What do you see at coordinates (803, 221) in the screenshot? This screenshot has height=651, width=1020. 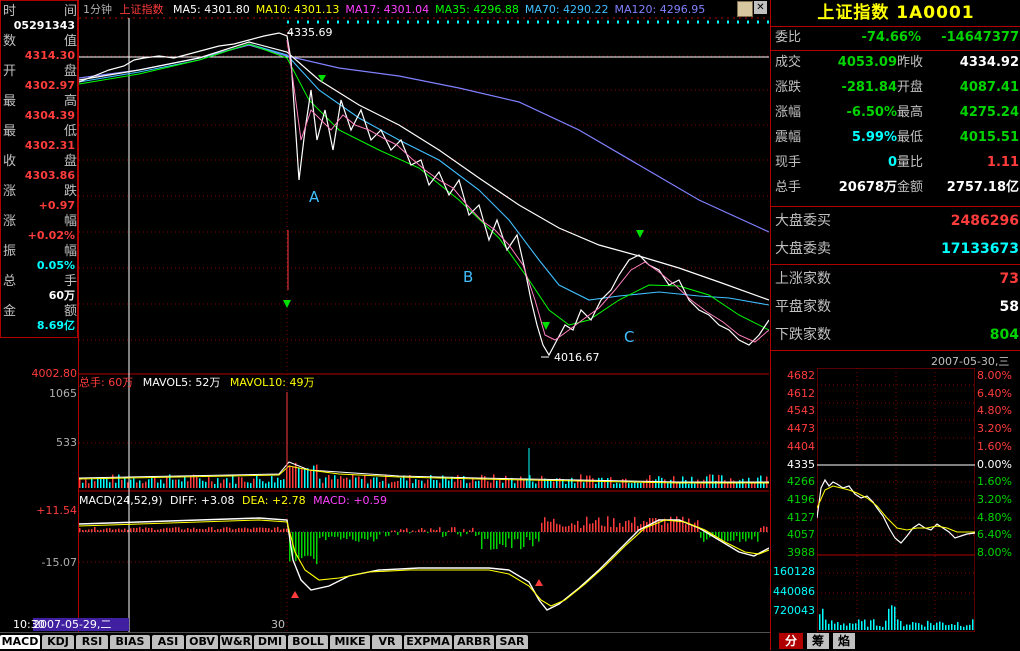 I see `dapan-label: 大盘委买` at bounding box center [803, 221].